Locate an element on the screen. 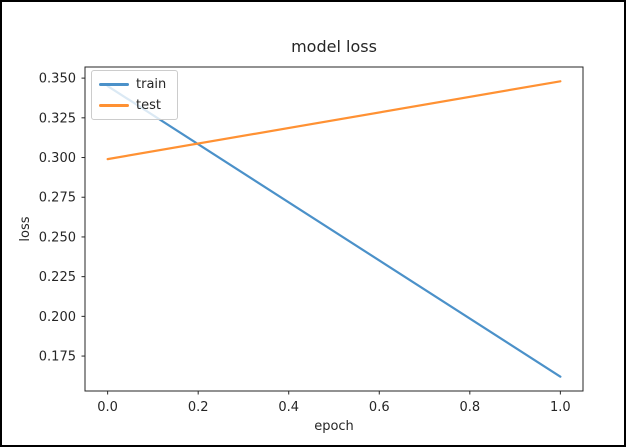 The height and width of the screenshot is (447, 626). chart-title: model loss is located at coordinates (334, 46).